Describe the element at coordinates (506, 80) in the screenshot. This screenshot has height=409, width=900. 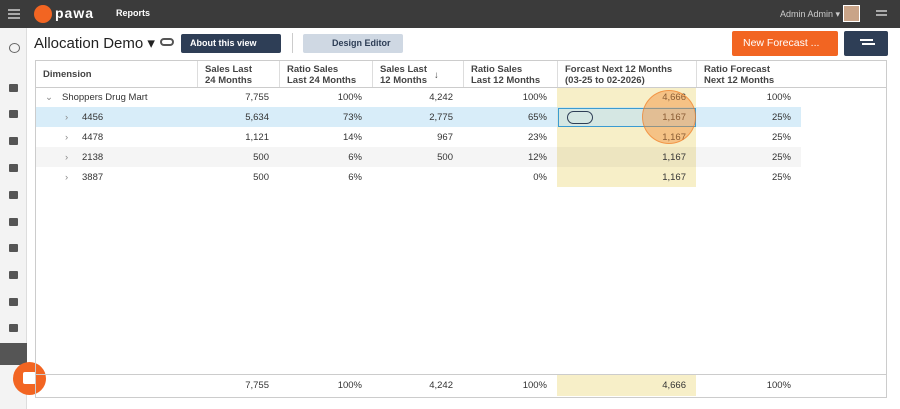
I see `header-line: Last 12 Months` at that location.